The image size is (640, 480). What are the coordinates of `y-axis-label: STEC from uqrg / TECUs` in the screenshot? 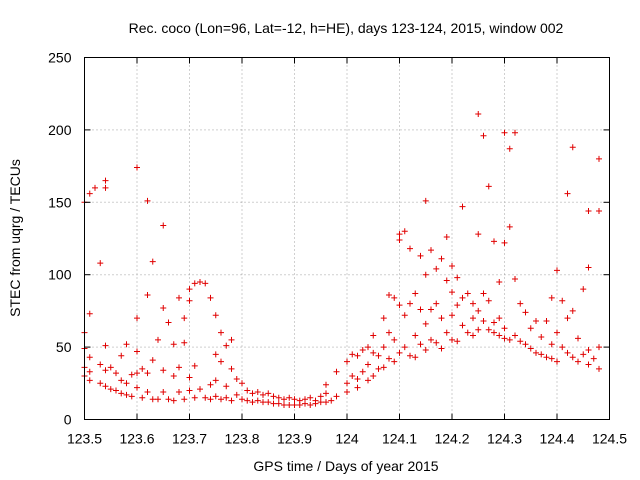 It's located at (15, 238).